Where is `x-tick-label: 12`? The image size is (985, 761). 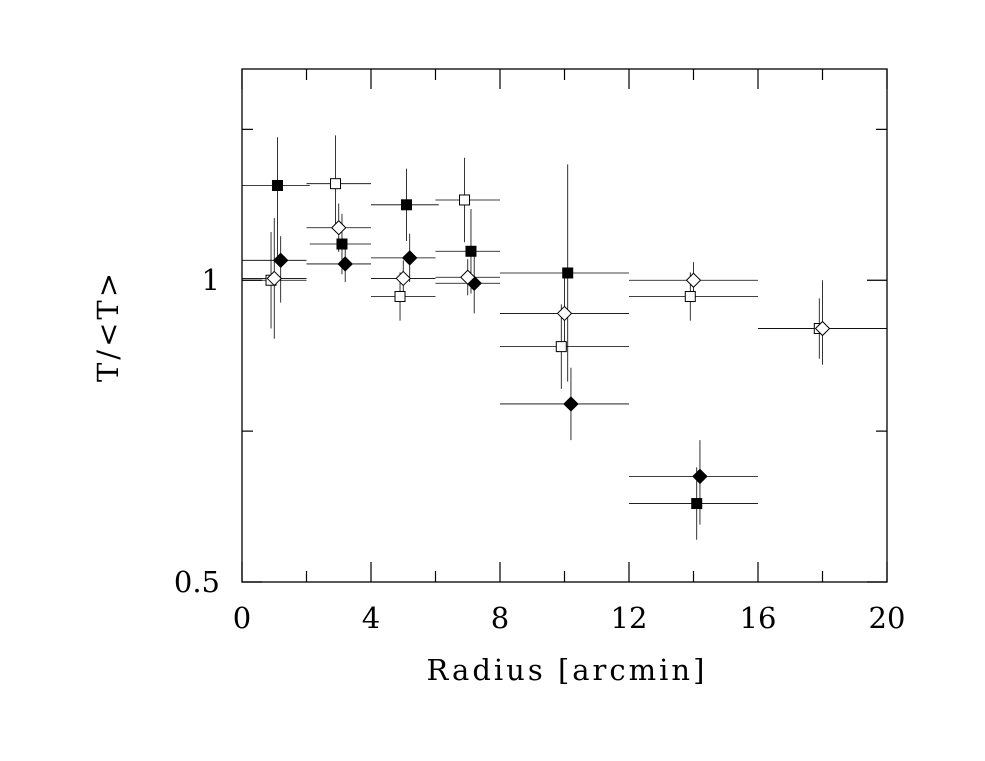
x-tick-label: 12 is located at coordinates (629, 618).